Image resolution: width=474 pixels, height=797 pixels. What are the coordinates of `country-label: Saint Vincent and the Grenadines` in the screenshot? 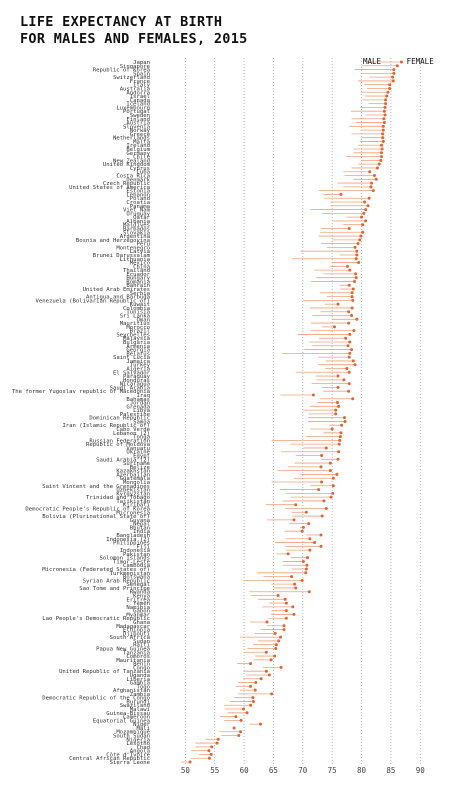 It's located at (96, 487).